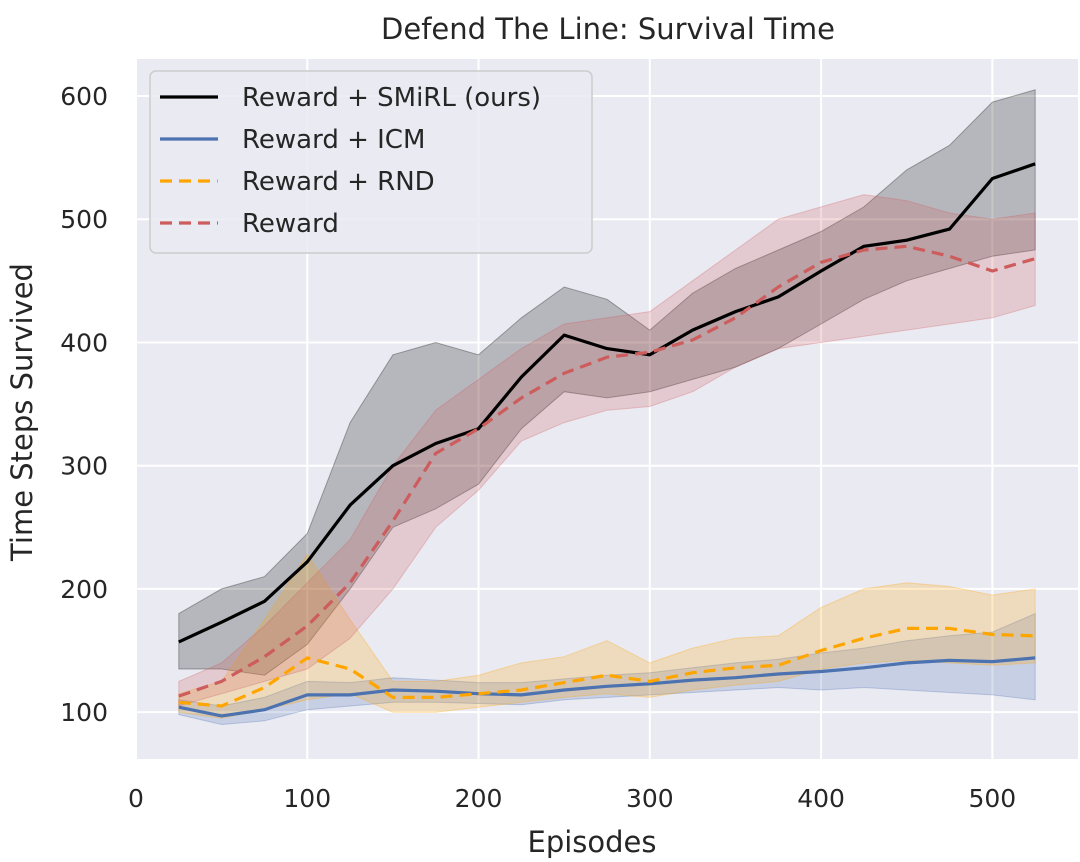 Image resolution: width=1080 pixels, height=862 pixels. What do you see at coordinates (84, 342) in the screenshot?
I see `y-tick-label-3: 400` at bounding box center [84, 342].